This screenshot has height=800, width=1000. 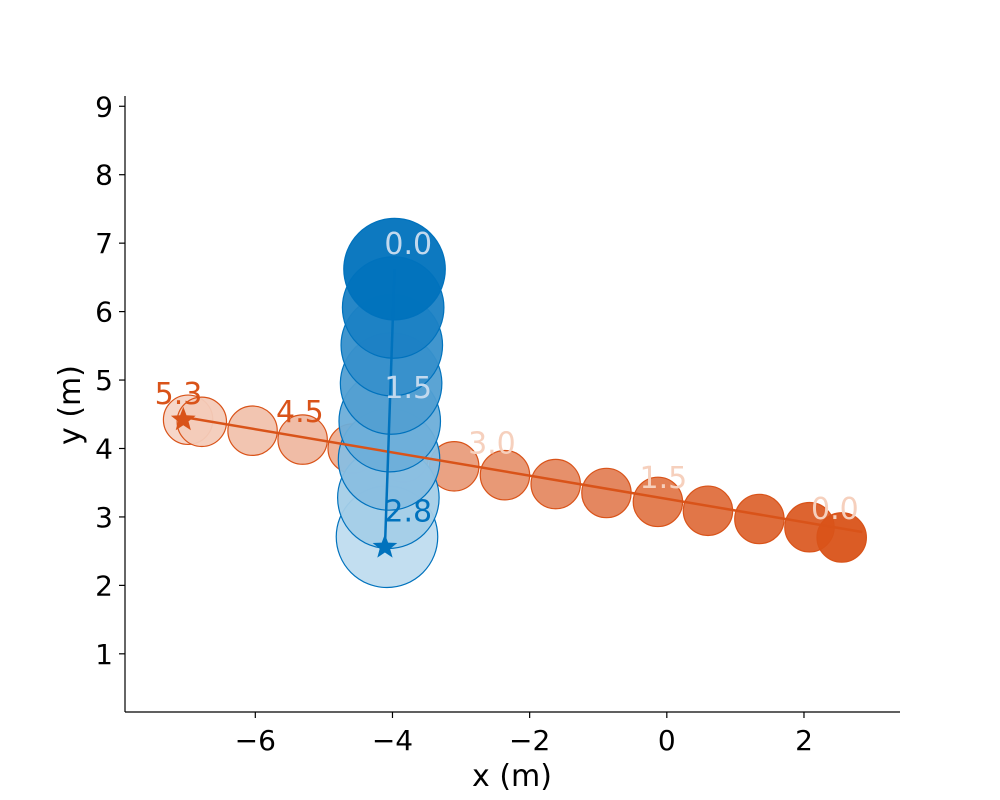 I want to click on x-tick-label: 2, so click(x=804, y=740).